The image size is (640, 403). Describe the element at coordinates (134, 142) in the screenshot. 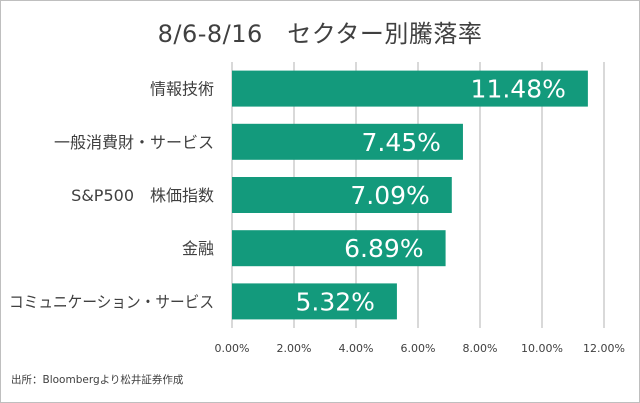

I see `category-label: 一般消費財・サービス` at that location.